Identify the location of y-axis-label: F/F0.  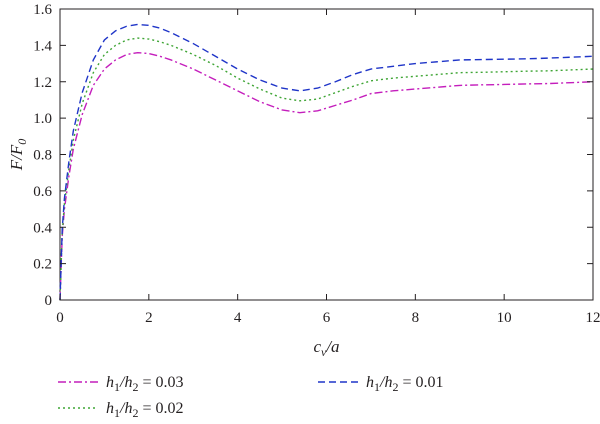
(18, 155).